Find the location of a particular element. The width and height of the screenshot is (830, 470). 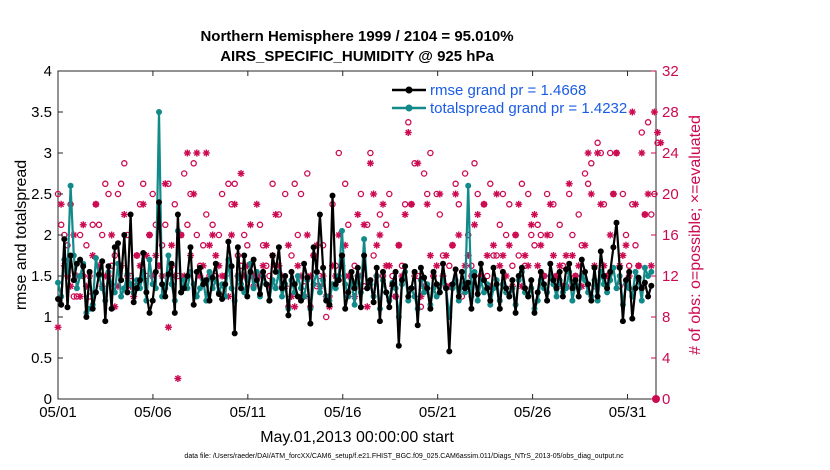

y2-tick-label: 28 is located at coordinates (670, 112).